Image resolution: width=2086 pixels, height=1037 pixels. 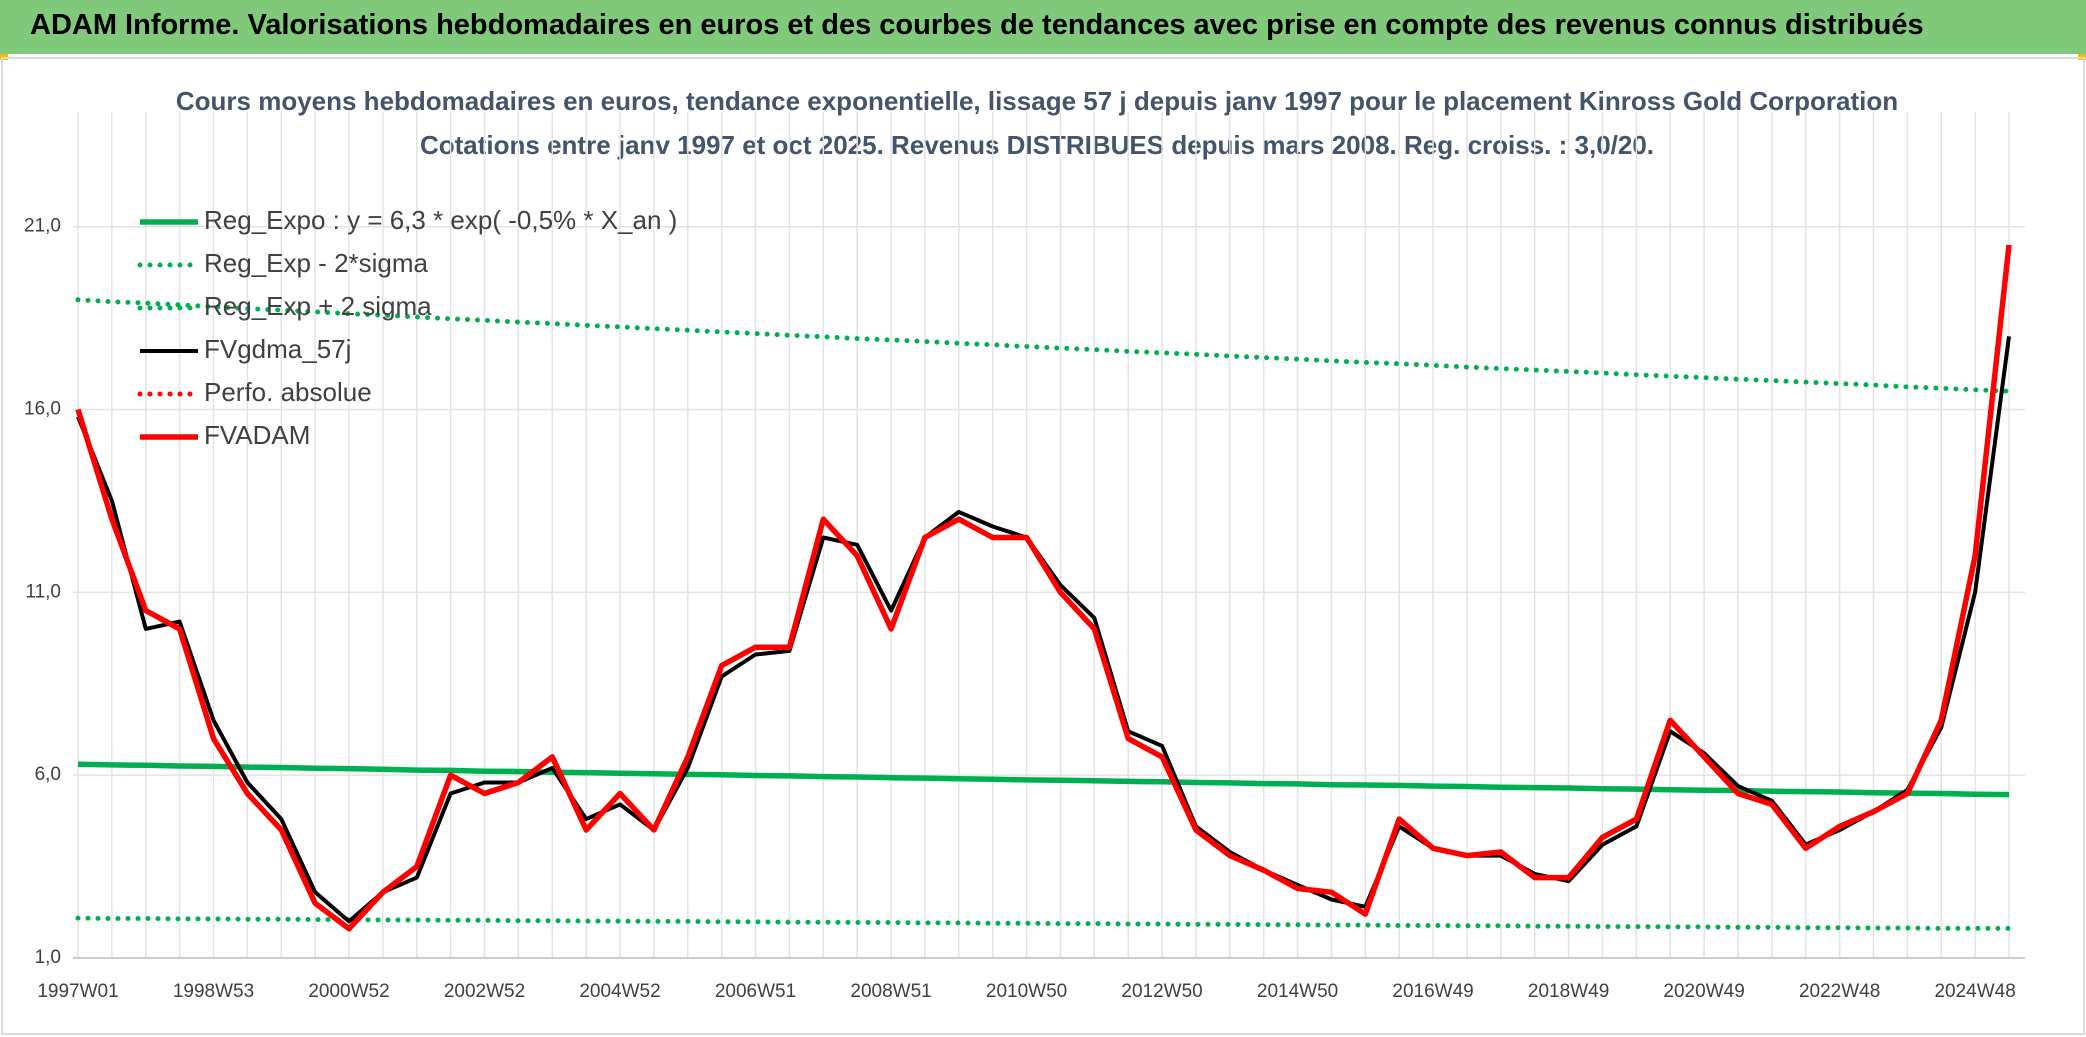 What do you see at coordinates (755, 991) in the screenshot?
I see `x-tick-label: 2006W51` at bounding box center [755, 991].